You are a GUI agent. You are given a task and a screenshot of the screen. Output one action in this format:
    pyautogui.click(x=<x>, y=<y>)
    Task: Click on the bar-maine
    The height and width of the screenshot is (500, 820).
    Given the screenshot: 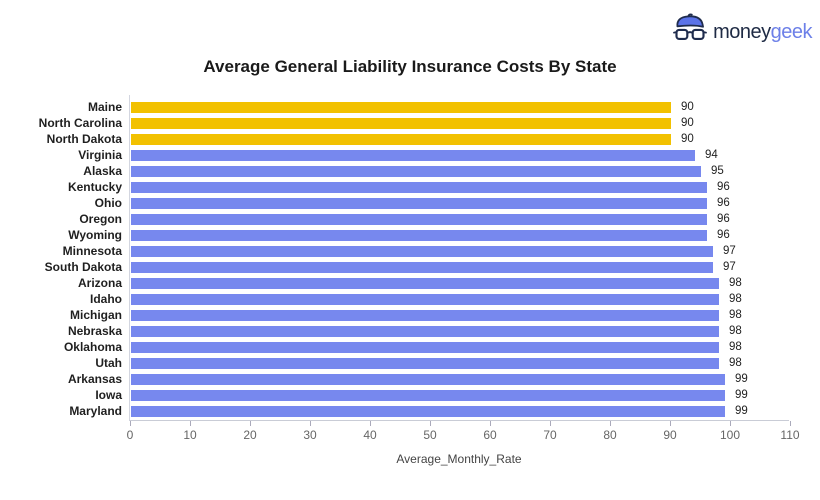 What is the action you would take?
    pyautogui.click(x=401, y=107)
    